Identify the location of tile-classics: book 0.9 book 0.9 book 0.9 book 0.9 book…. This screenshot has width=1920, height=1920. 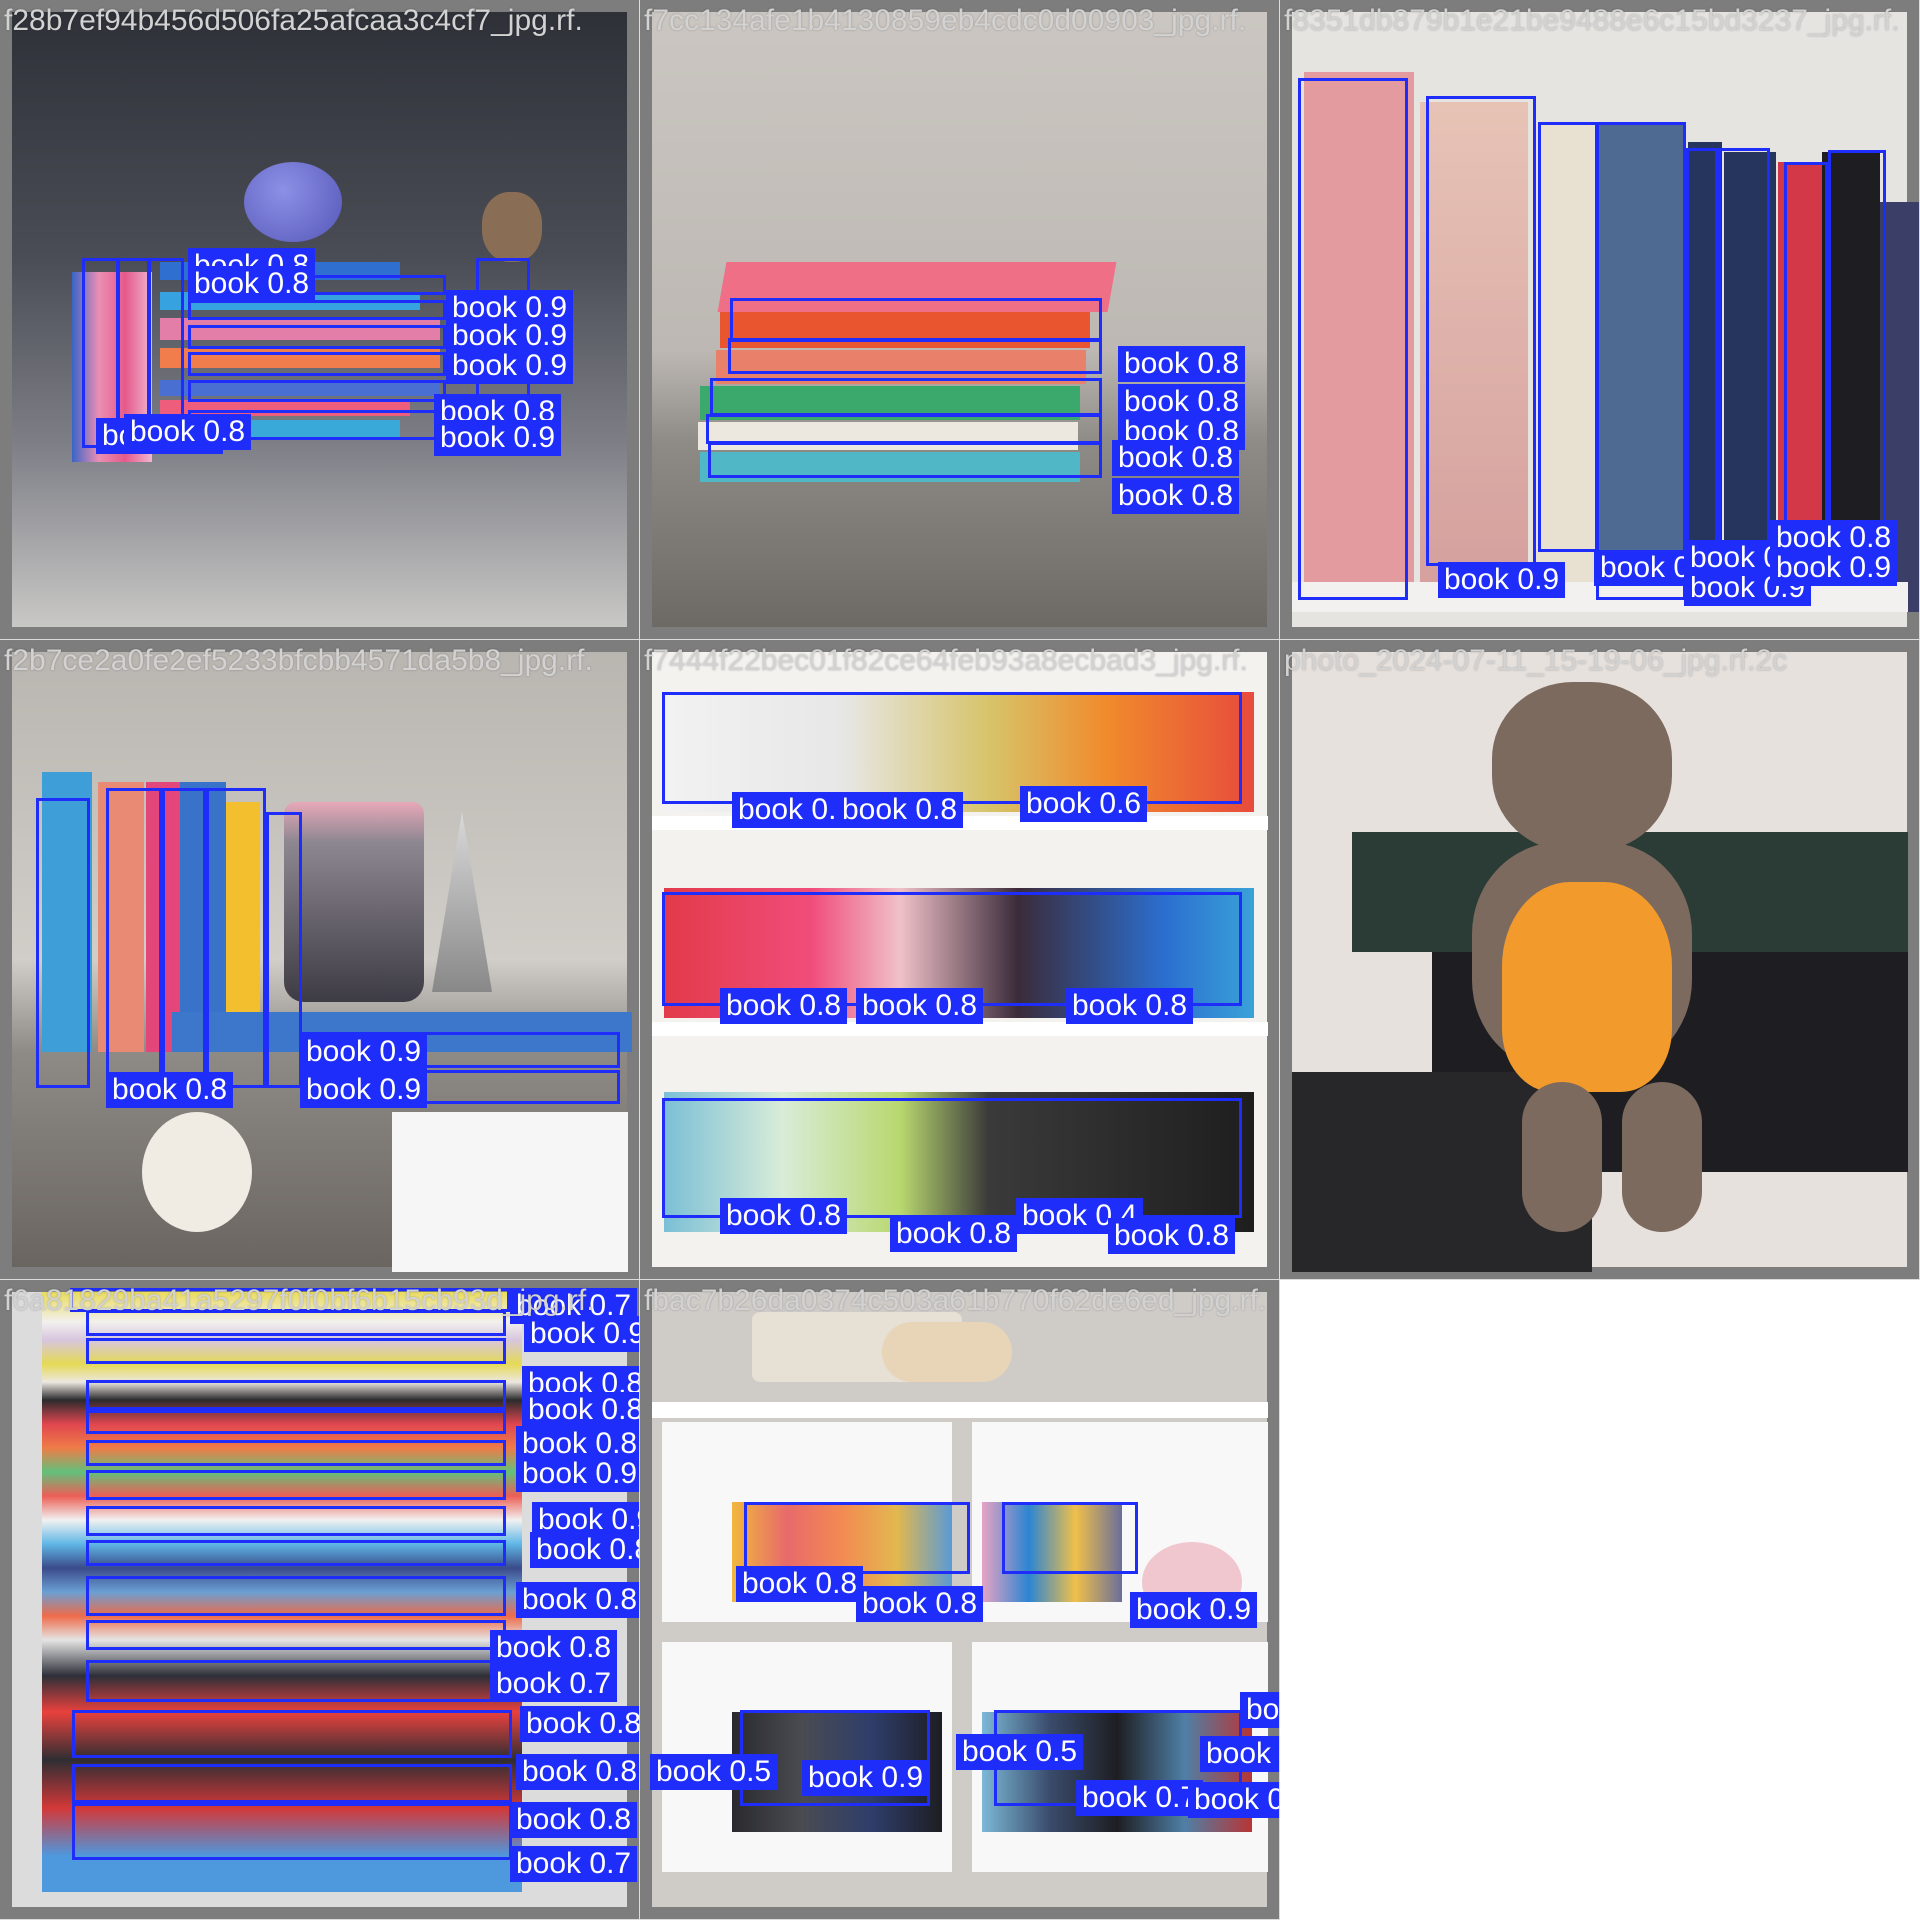
(1600, 320).